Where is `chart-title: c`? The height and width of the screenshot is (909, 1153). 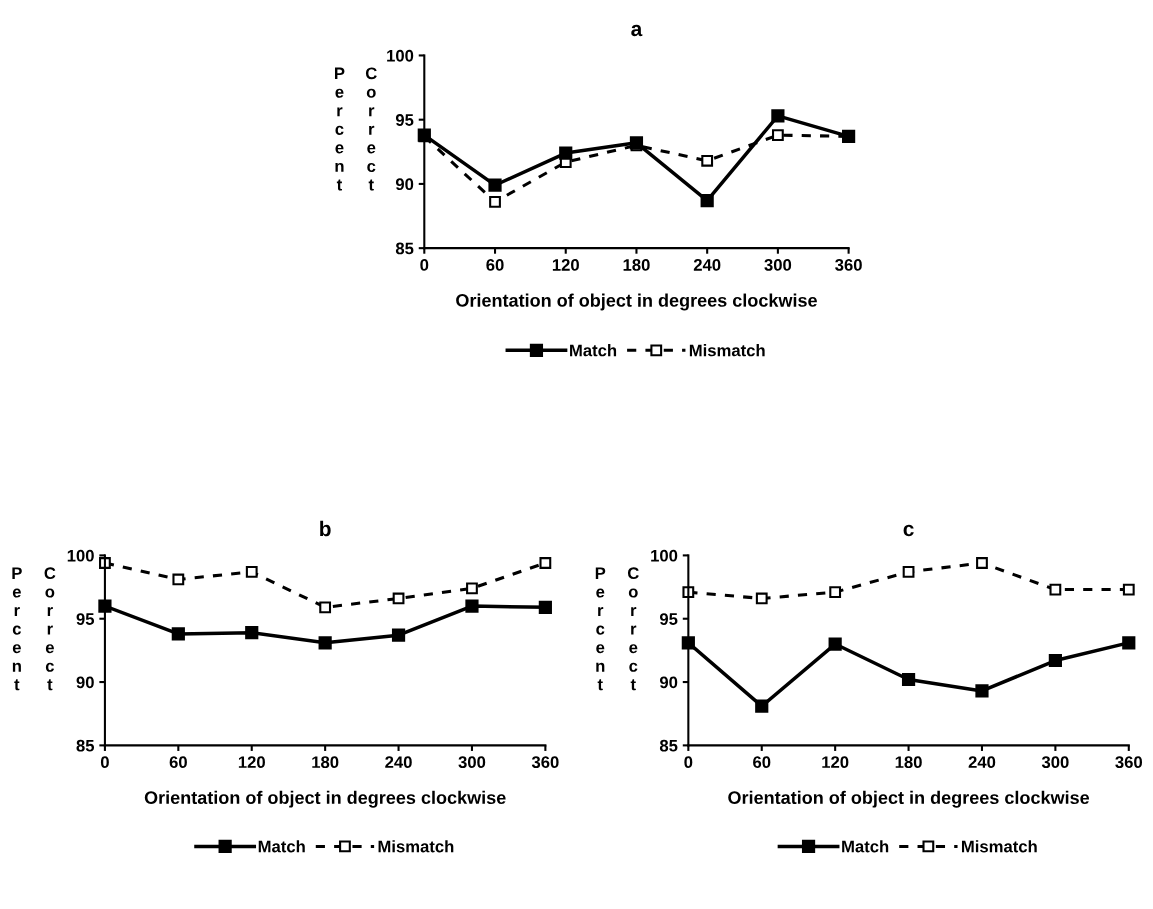 chart-title: c is located at coordinates (908, 530).